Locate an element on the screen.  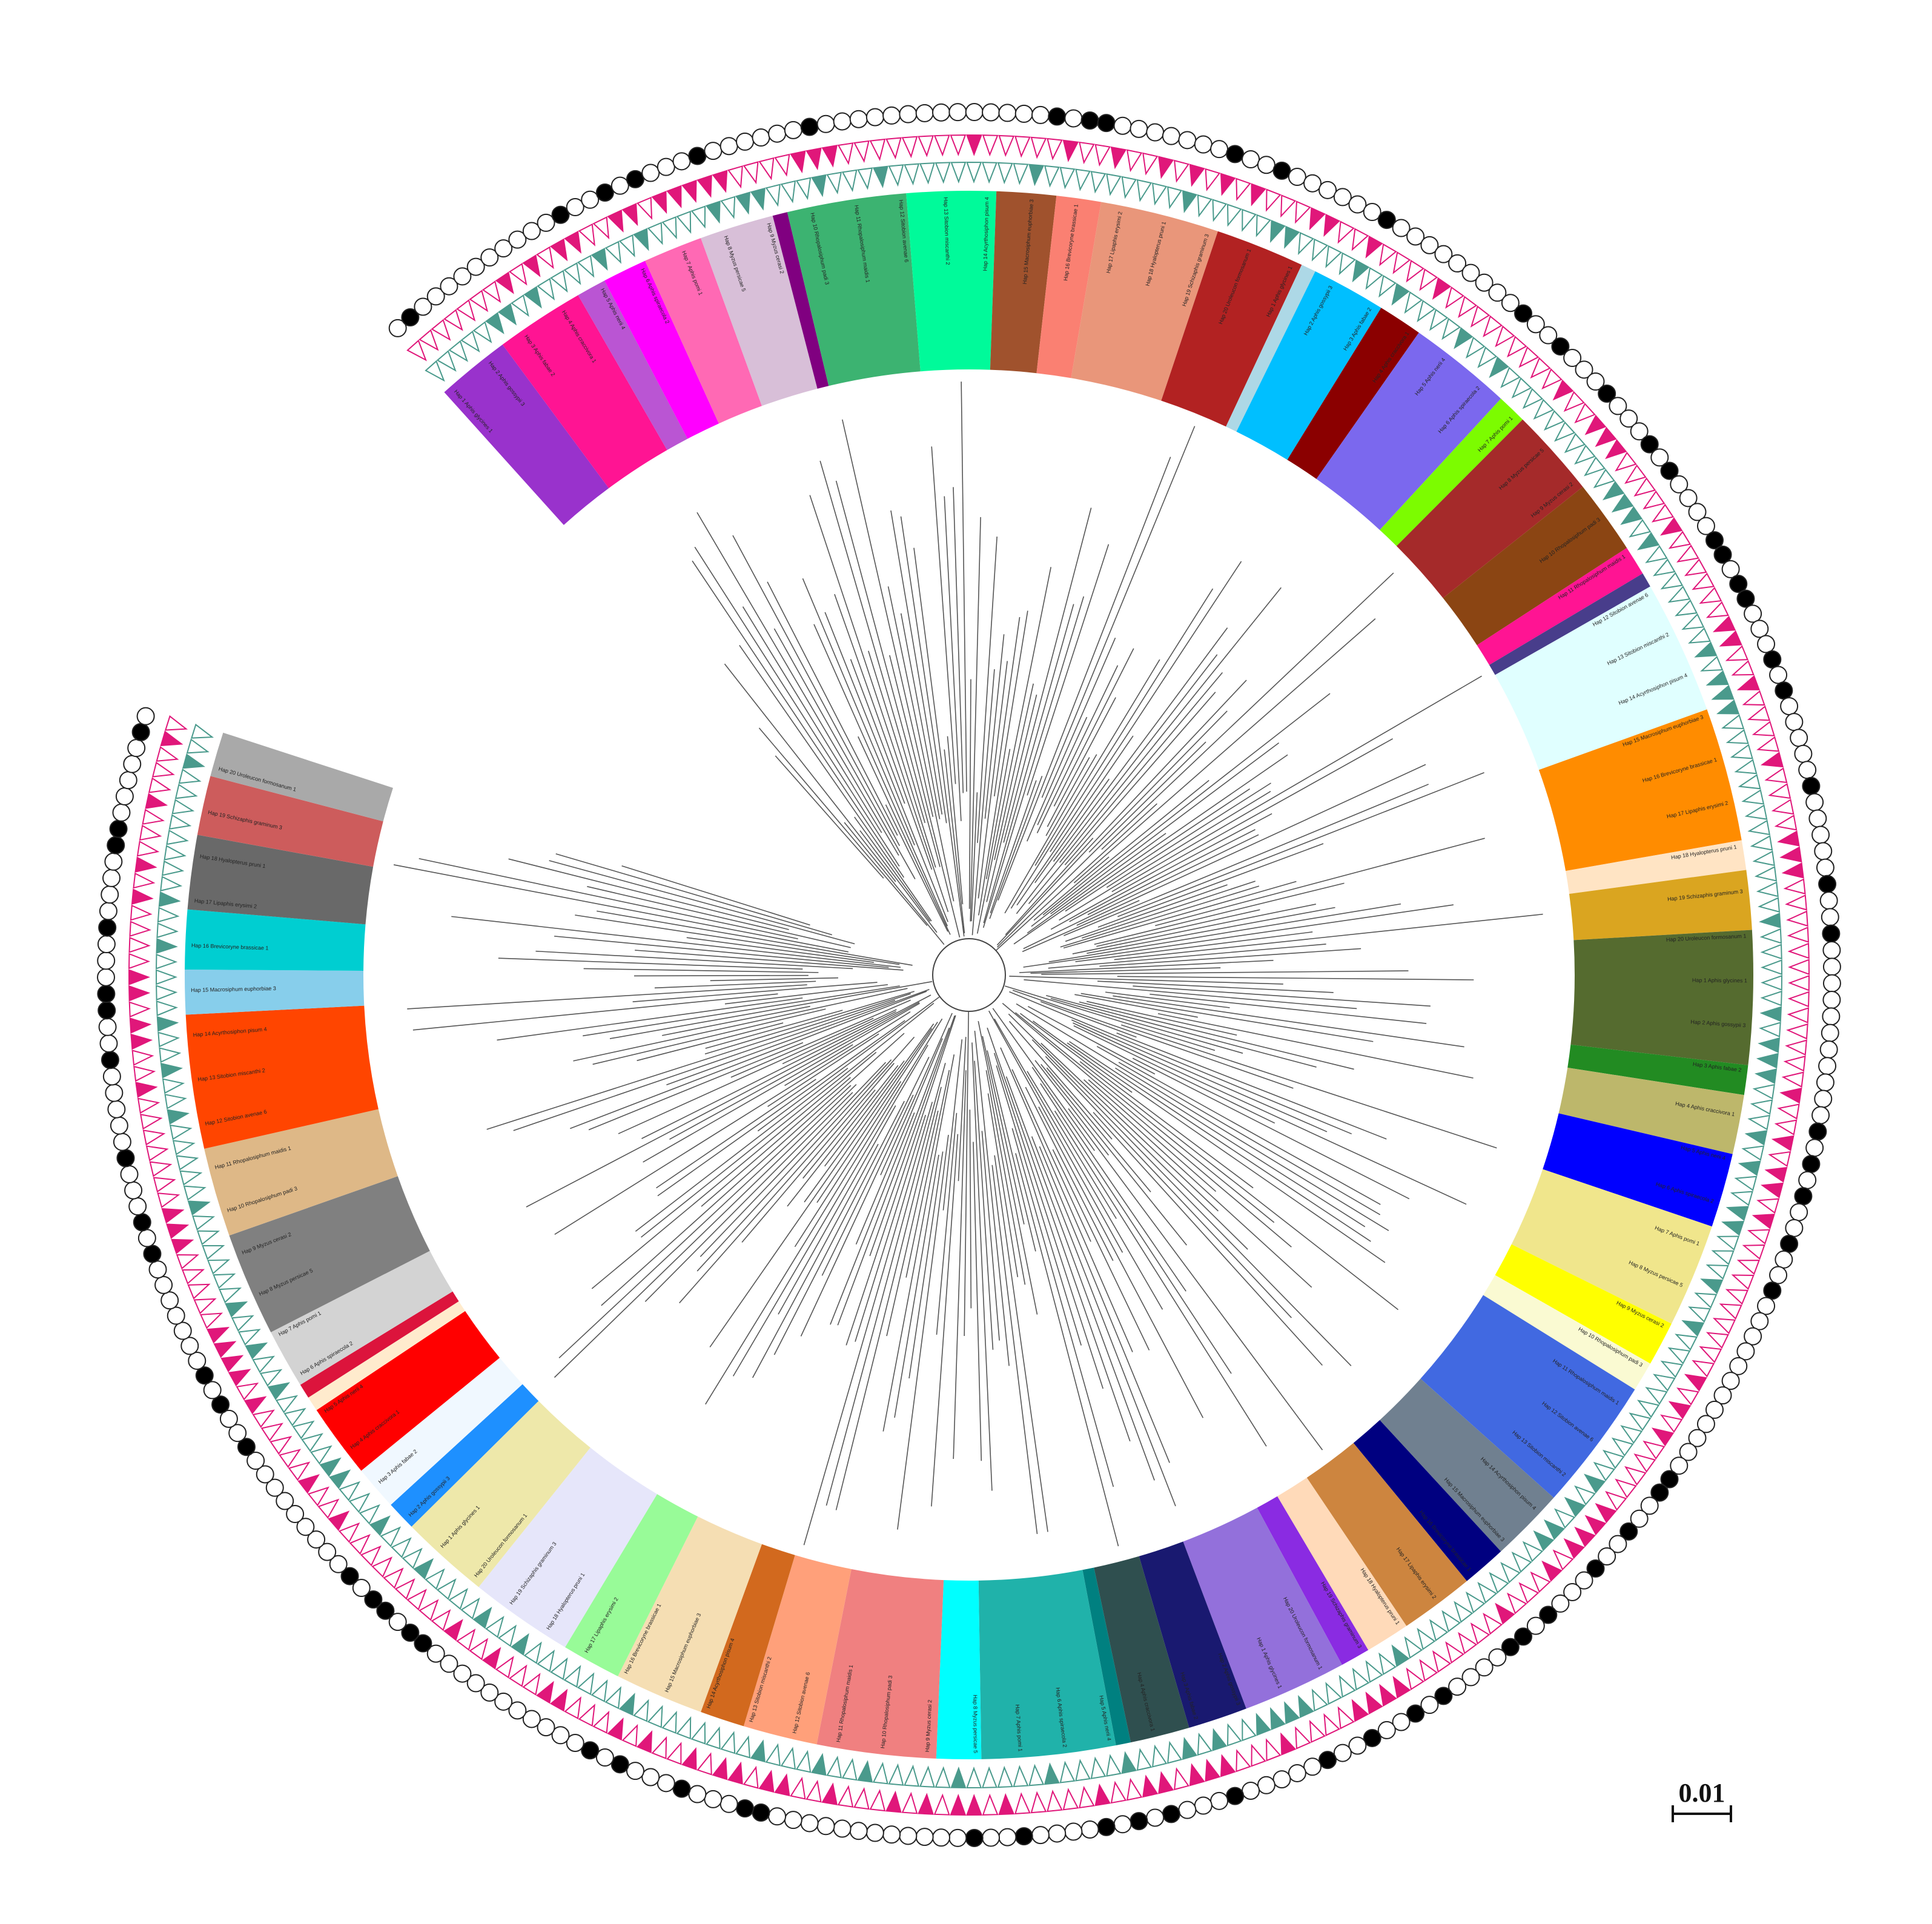
tip-label: Hap 16 Brevicoryne brassicae 1 is located at coordinates (230, 946).